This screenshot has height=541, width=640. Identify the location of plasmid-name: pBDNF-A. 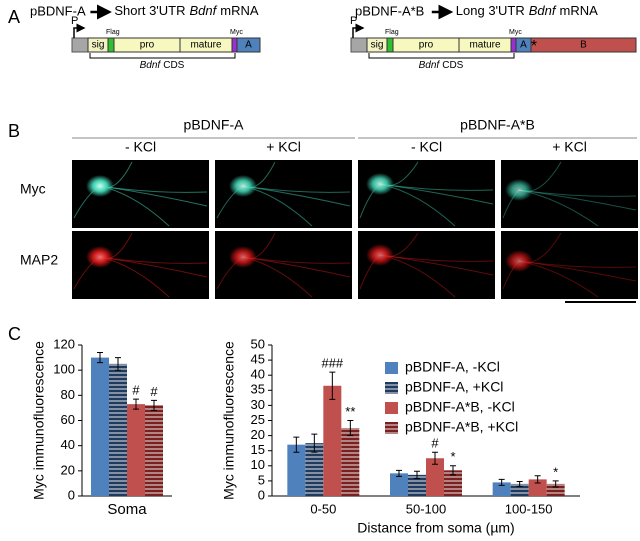
(58, 10).